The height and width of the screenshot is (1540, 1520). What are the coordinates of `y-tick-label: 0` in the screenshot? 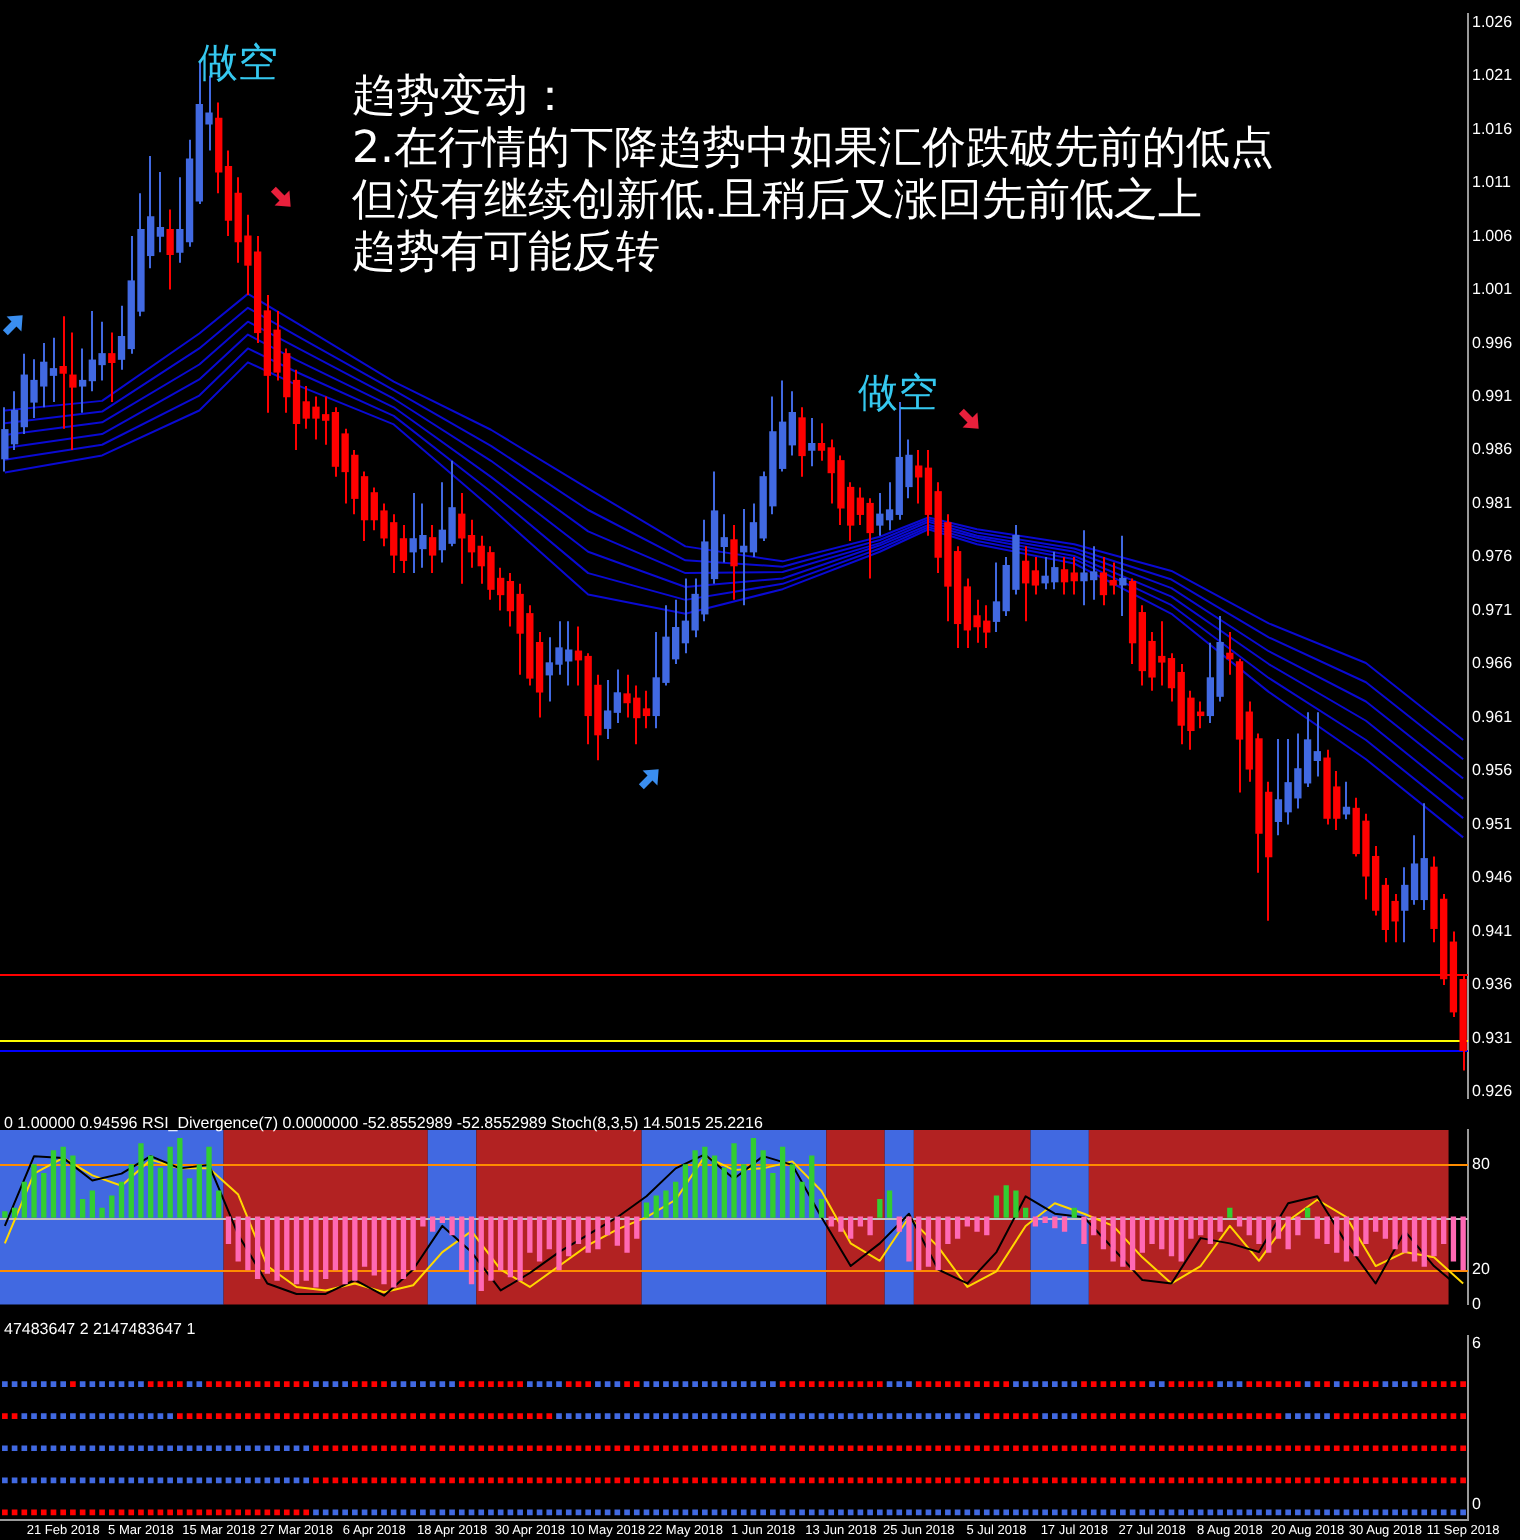 It's located at (1477, 1503).